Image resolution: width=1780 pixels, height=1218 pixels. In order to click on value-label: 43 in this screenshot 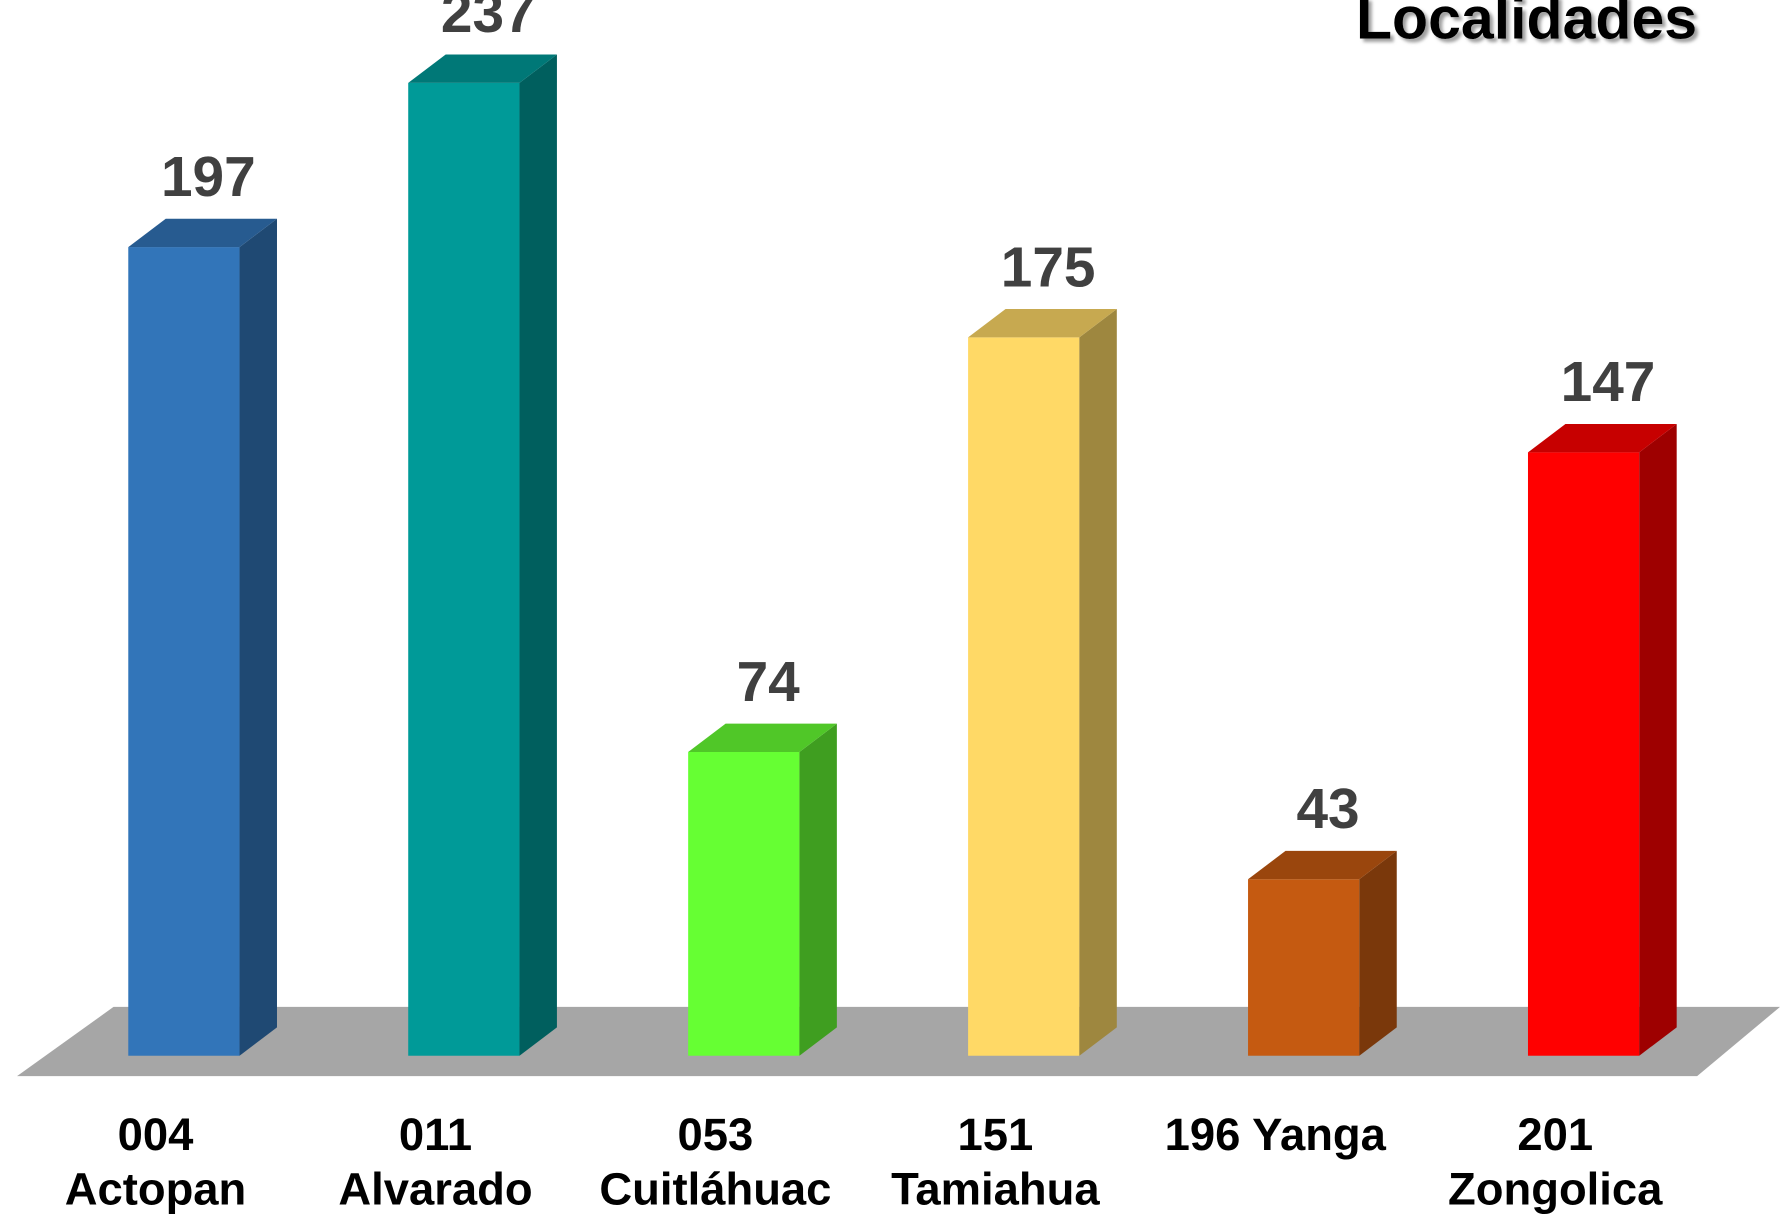, I will do `click(1328, 809)`.